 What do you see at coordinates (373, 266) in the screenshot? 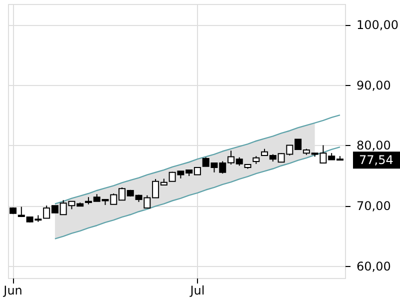
I see `y-tick-label: 60,00` at bounding box center [373, 266].